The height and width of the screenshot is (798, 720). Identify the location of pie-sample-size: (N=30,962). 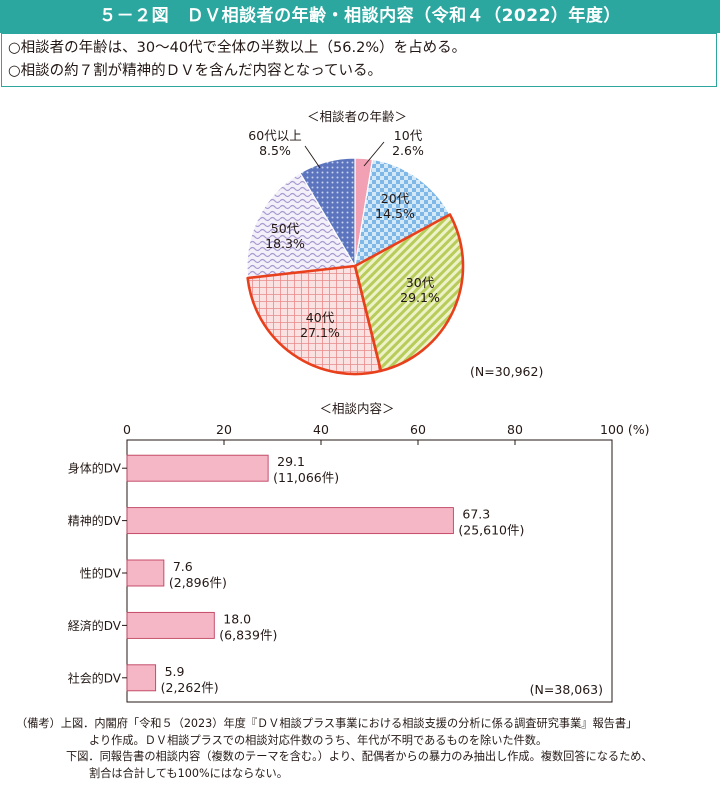
(506, 371).